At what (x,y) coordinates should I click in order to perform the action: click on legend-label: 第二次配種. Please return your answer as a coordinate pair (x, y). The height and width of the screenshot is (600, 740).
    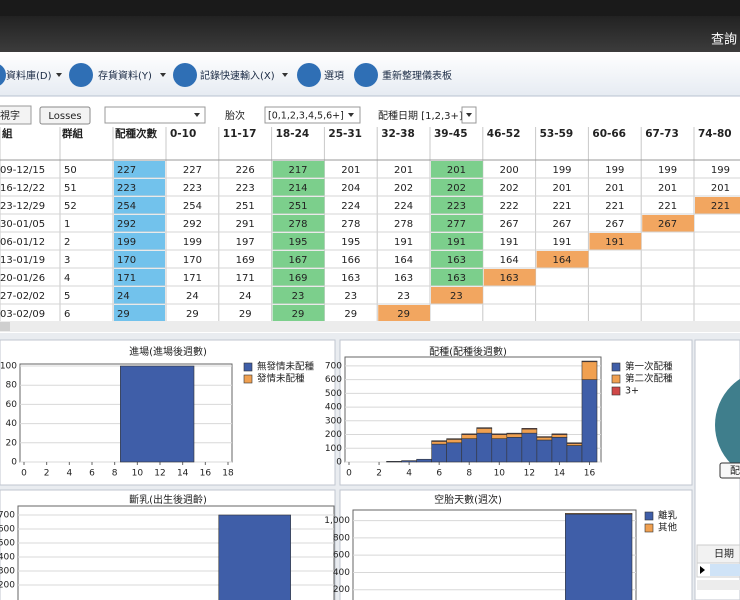
    Looking at the image, I should click on (649, 379).